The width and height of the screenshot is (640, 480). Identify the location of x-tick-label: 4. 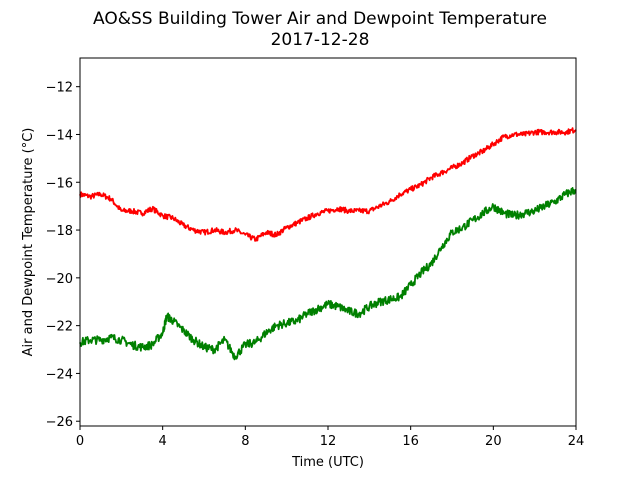
(163, 441).